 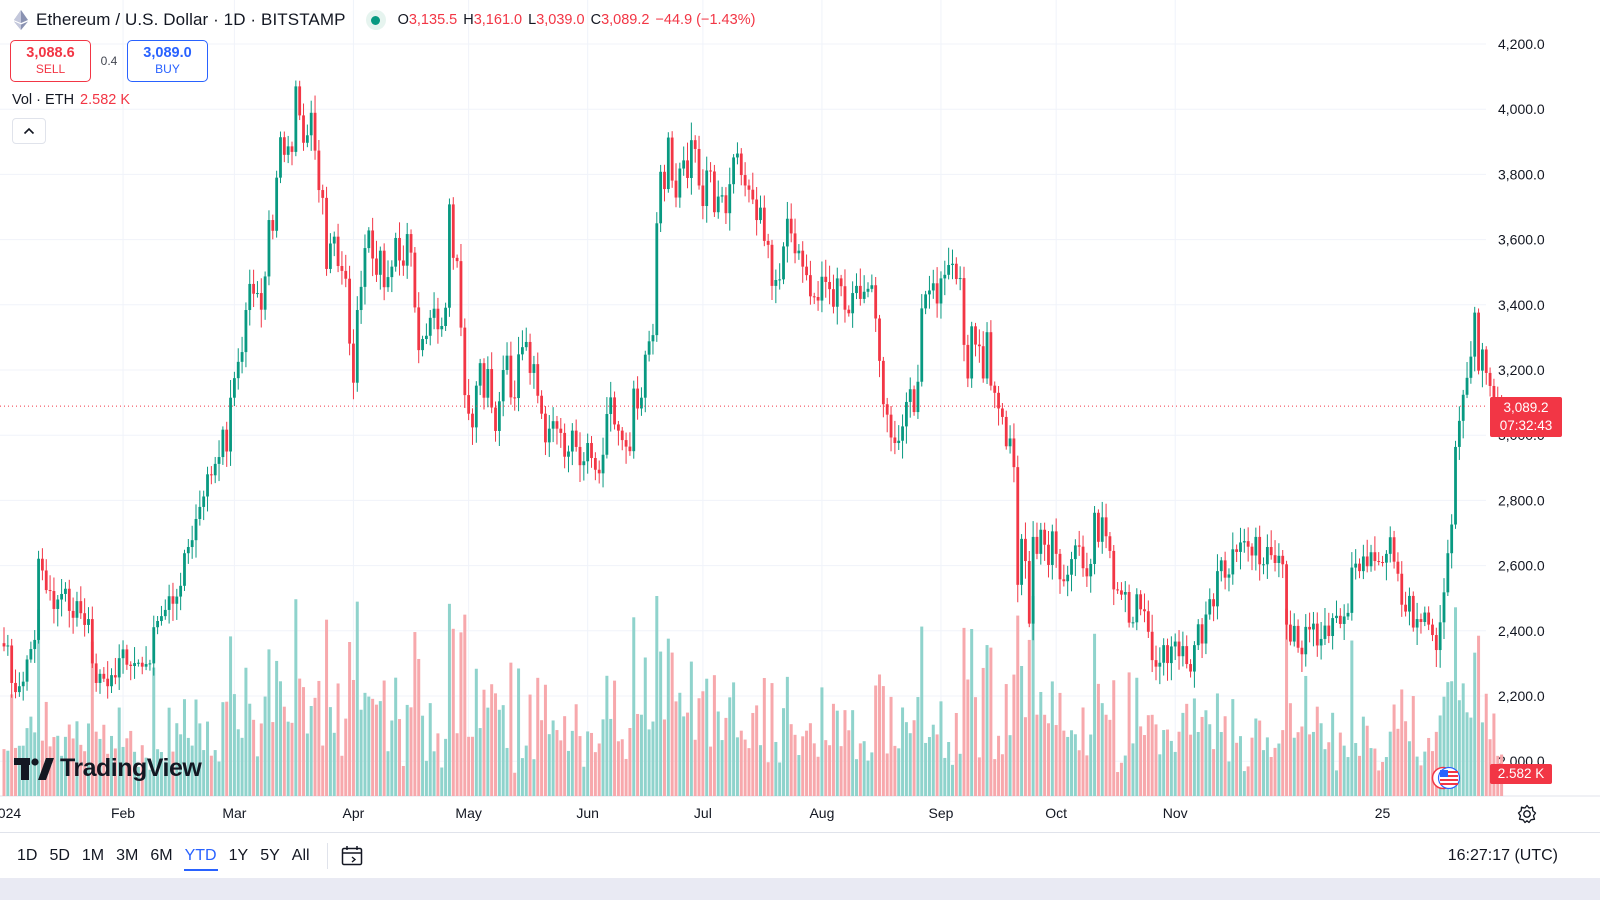 I want to click on buy-button: 3,089.0 BUY, so click(x=167, y=61).